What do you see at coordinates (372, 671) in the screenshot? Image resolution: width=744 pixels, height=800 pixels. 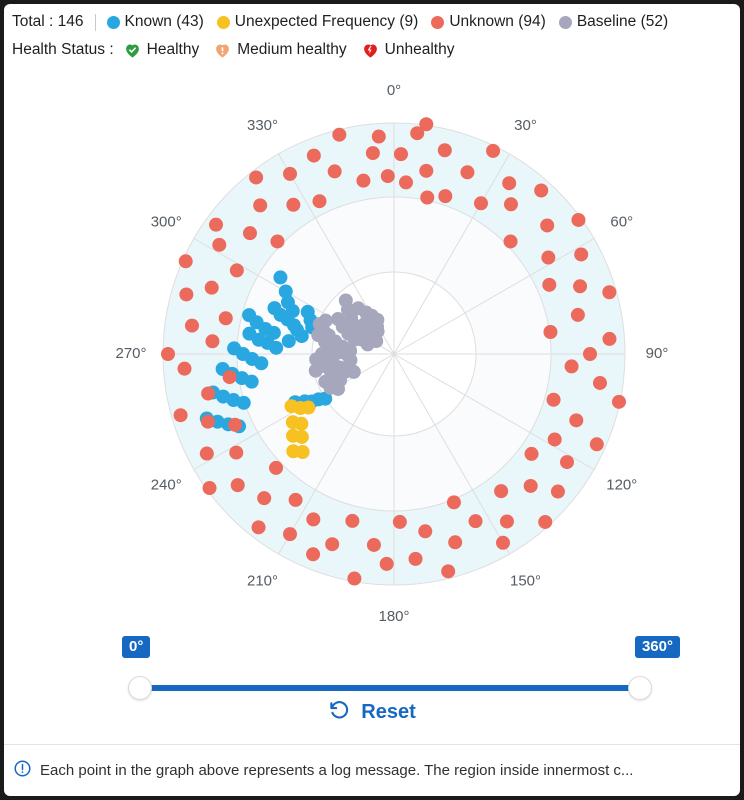 I see `angle-range-slider: 0° 360°` at bounding box center [372, 671].